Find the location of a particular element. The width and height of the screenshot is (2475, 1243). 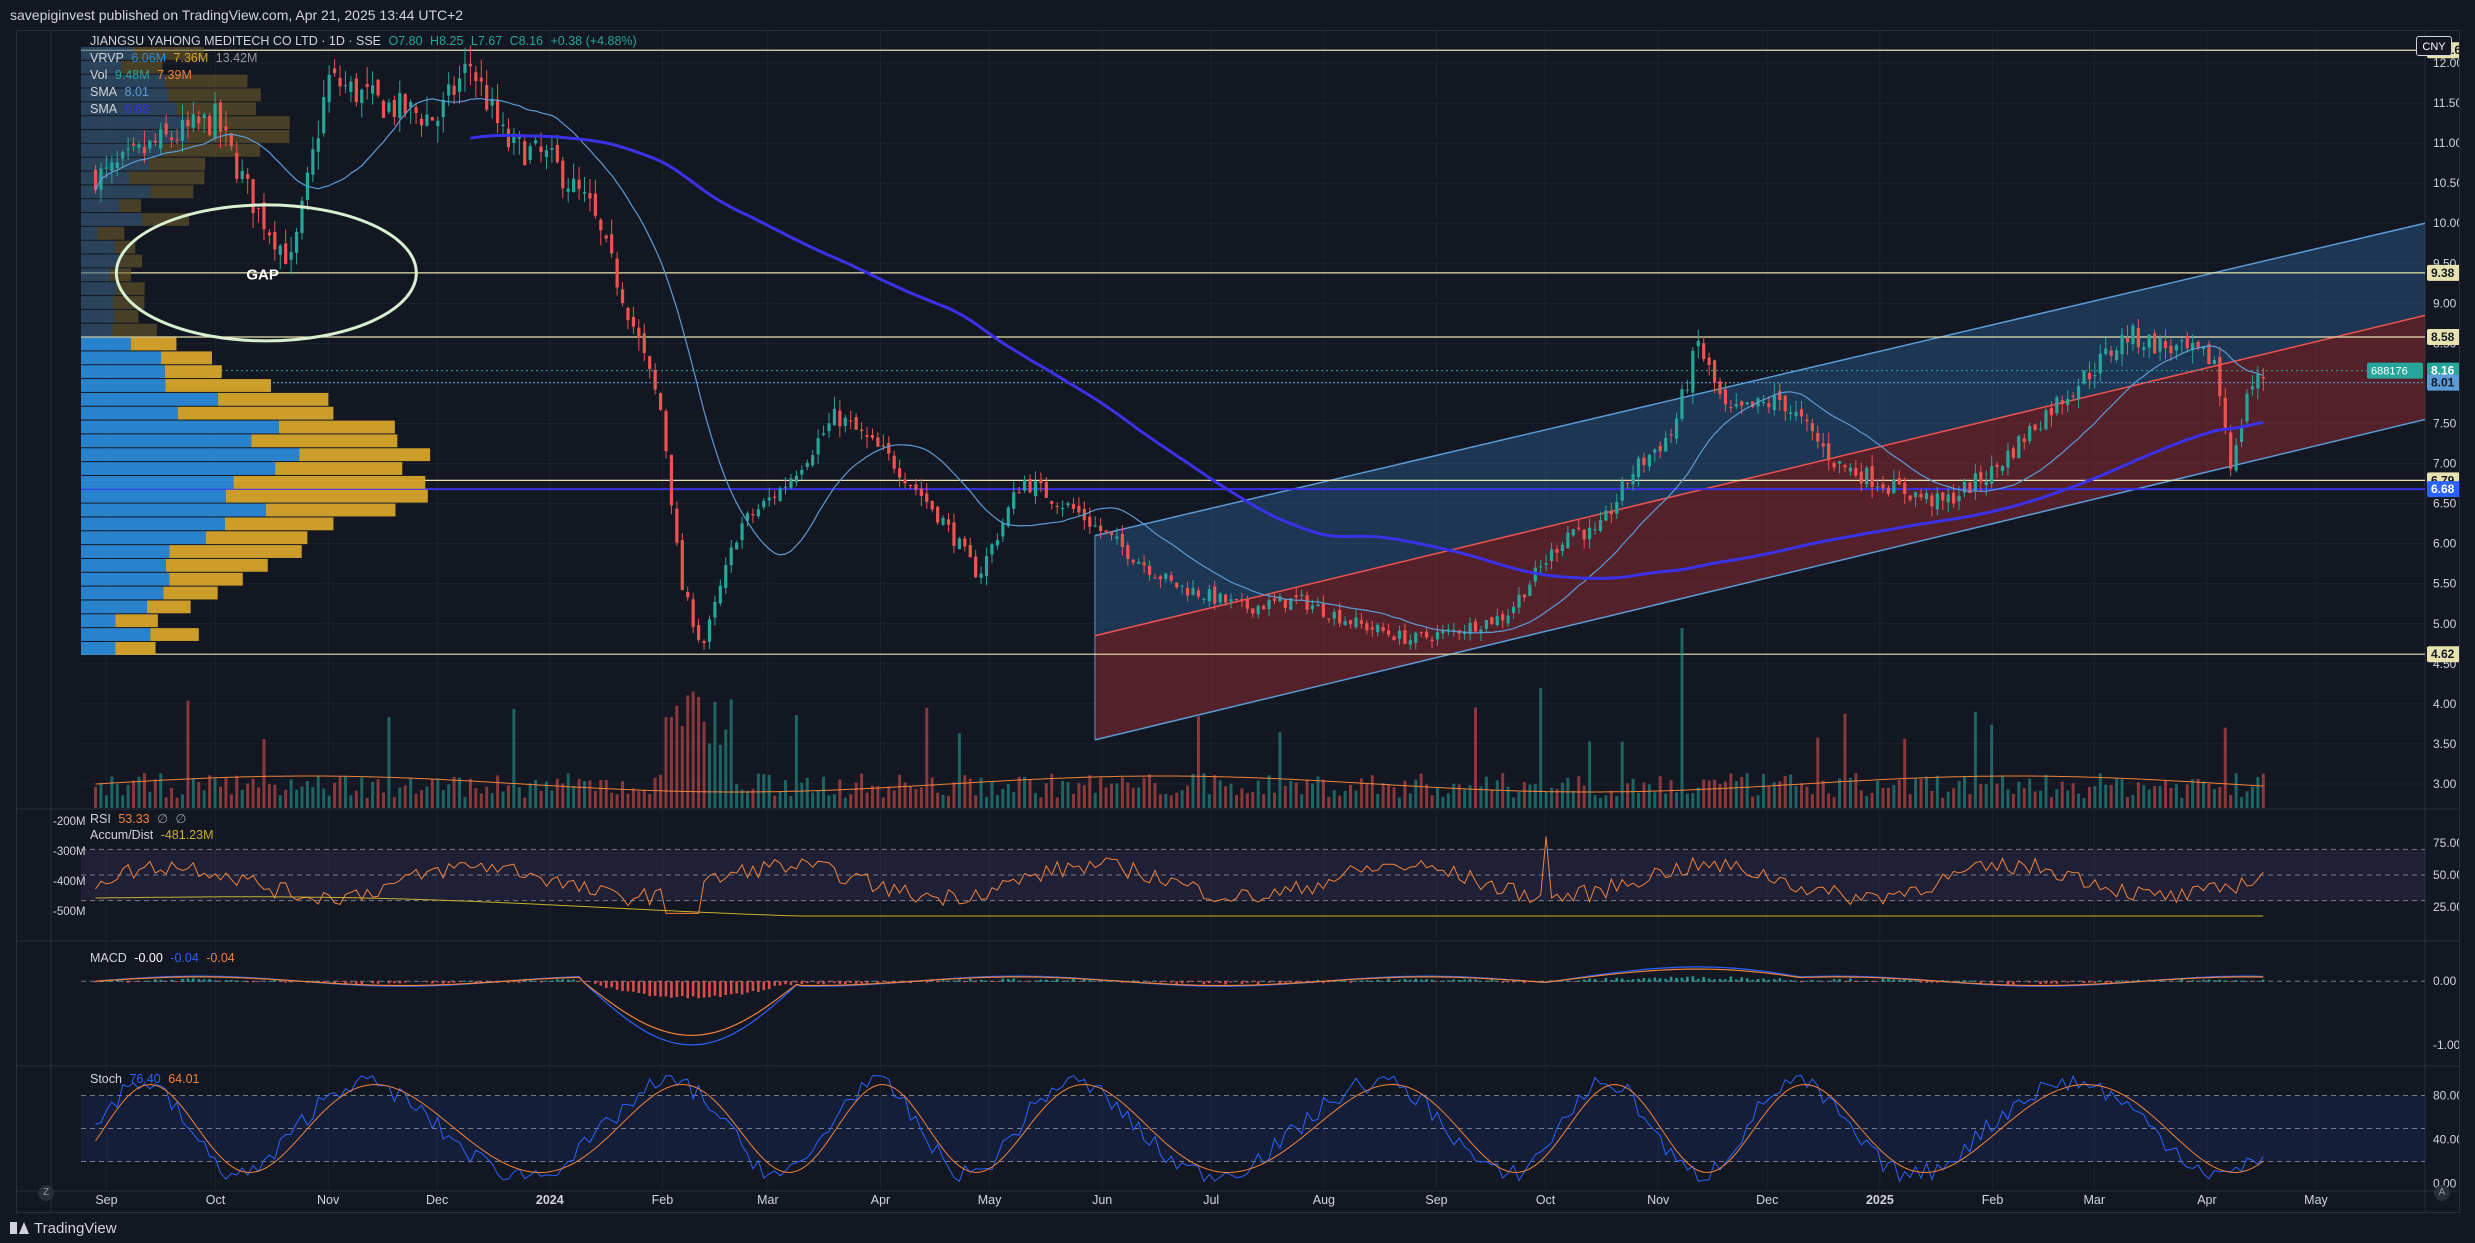

legend-vrvp-row: VRVP 6.06M 7.36M 13.42M is located at coordinates (365, 58).